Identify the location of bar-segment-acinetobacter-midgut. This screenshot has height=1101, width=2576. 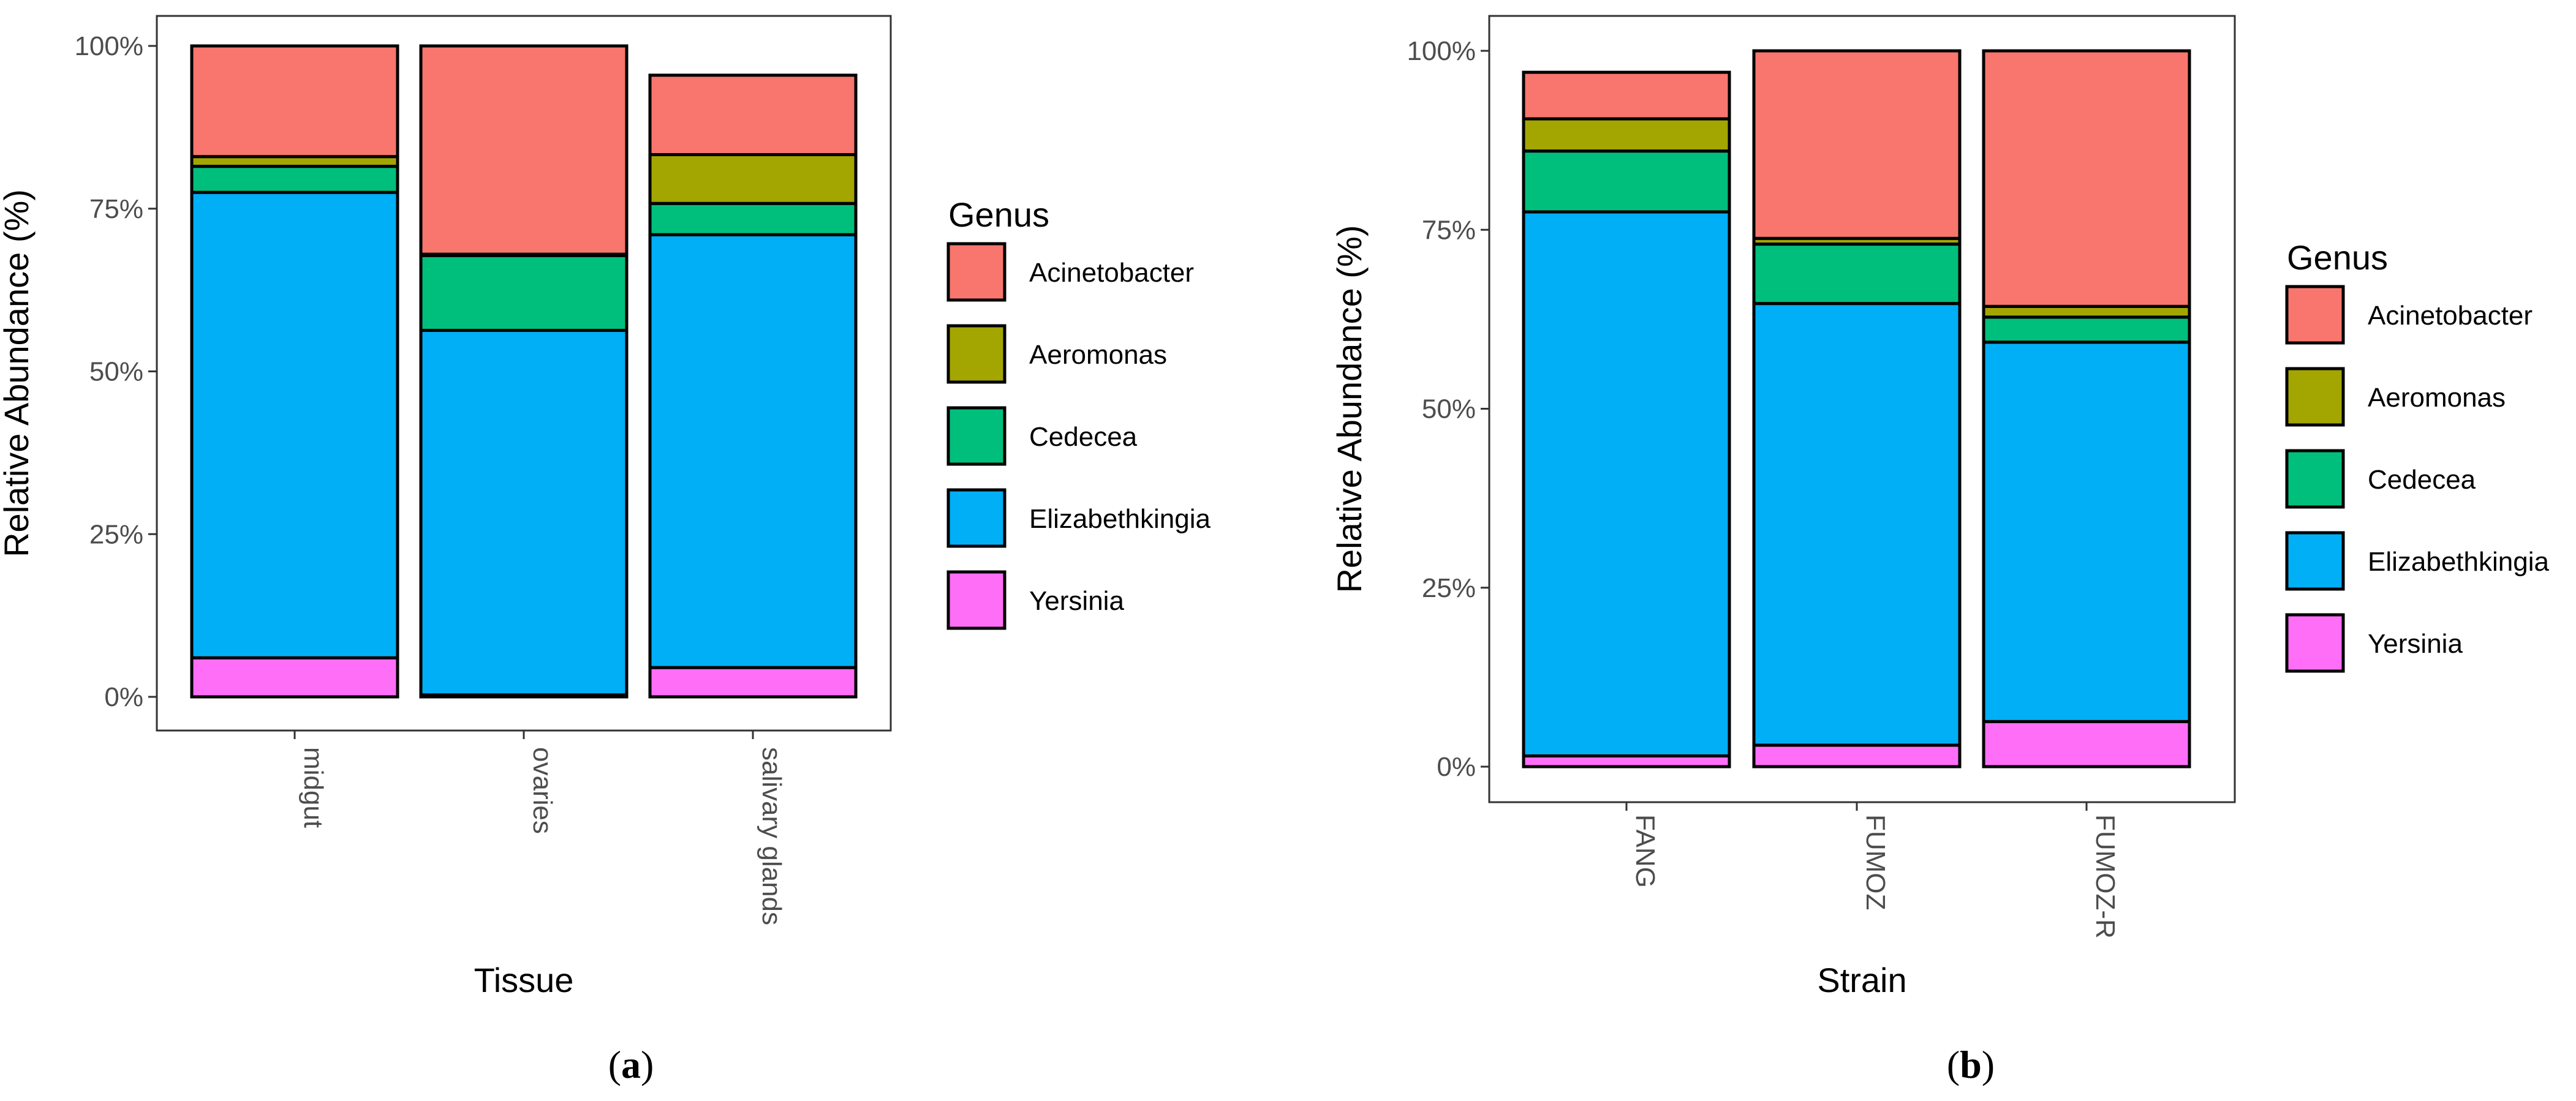
(294, 102).